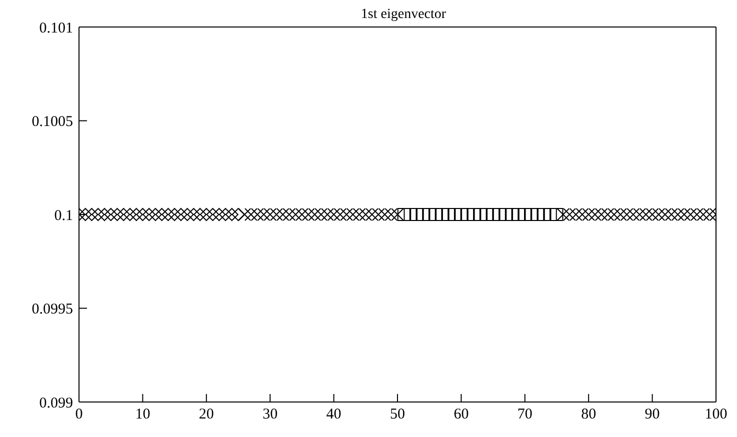 The height and width of the screenshot is (437, 737). Describe the element at coordinates (79, 414) in the screenshot. I see `x-tick-label: 0` at that location.